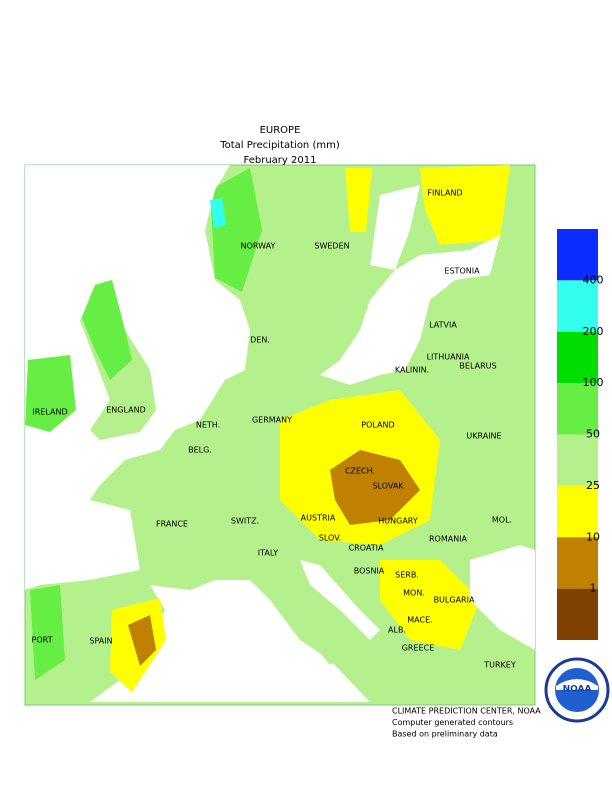  Describe the element at coordinates (398, 521) in the screenshot. I see `country-label: HUNGARY` at that location.